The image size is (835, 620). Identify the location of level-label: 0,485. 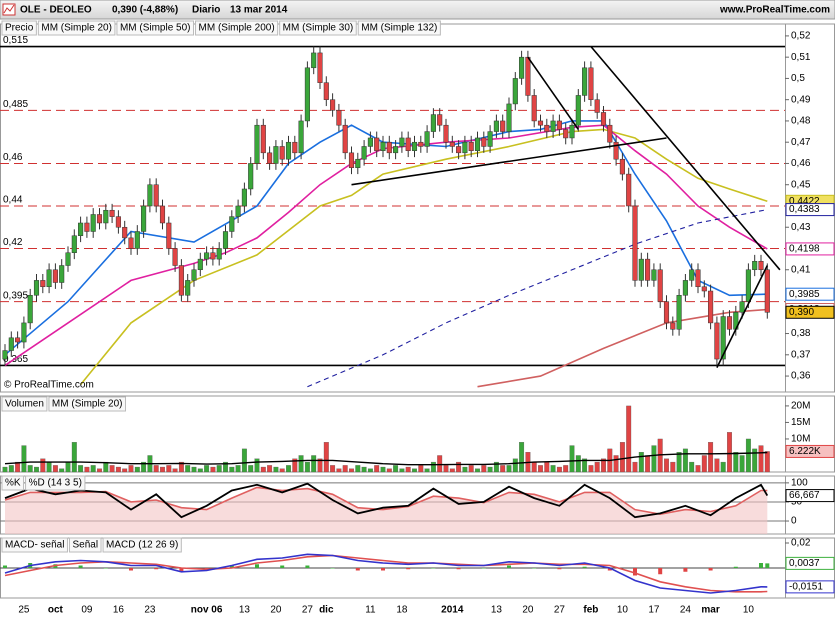
(15, 104).